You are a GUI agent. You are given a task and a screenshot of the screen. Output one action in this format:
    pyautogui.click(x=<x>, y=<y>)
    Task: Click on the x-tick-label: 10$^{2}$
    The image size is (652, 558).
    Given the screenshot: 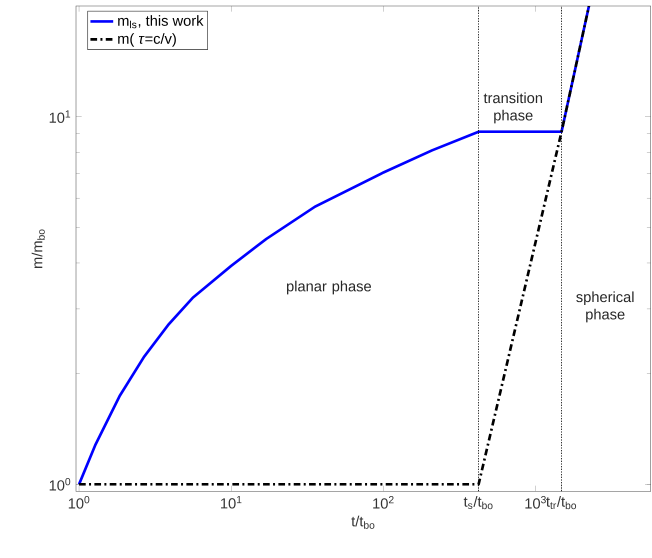 What is the action you would take?
    pyautogui.click(x=383, y=502)
    